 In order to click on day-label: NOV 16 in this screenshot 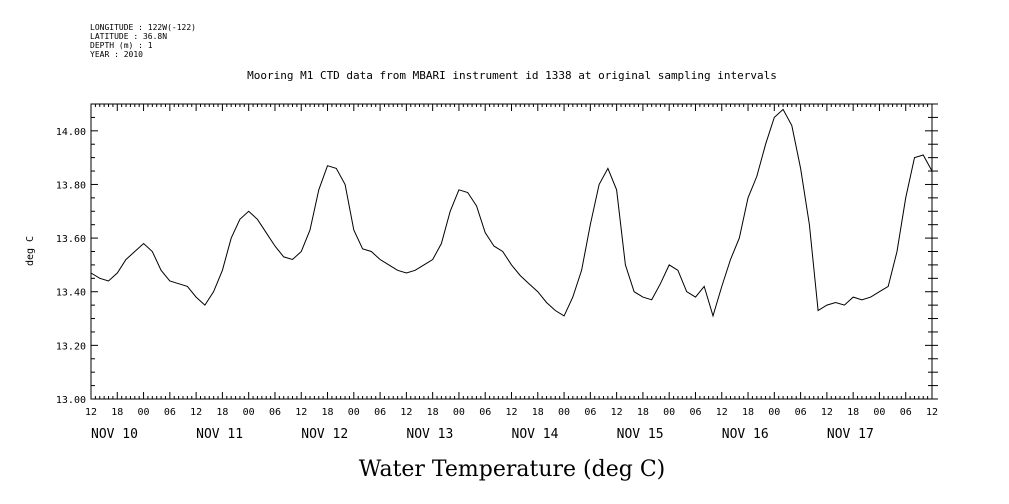, I will do `click(745, 434)`.